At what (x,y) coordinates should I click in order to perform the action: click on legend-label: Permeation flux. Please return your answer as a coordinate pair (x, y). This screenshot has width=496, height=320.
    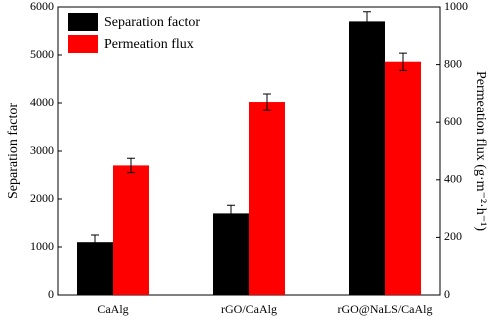
    Looking at the image, I should click on (149, 44).